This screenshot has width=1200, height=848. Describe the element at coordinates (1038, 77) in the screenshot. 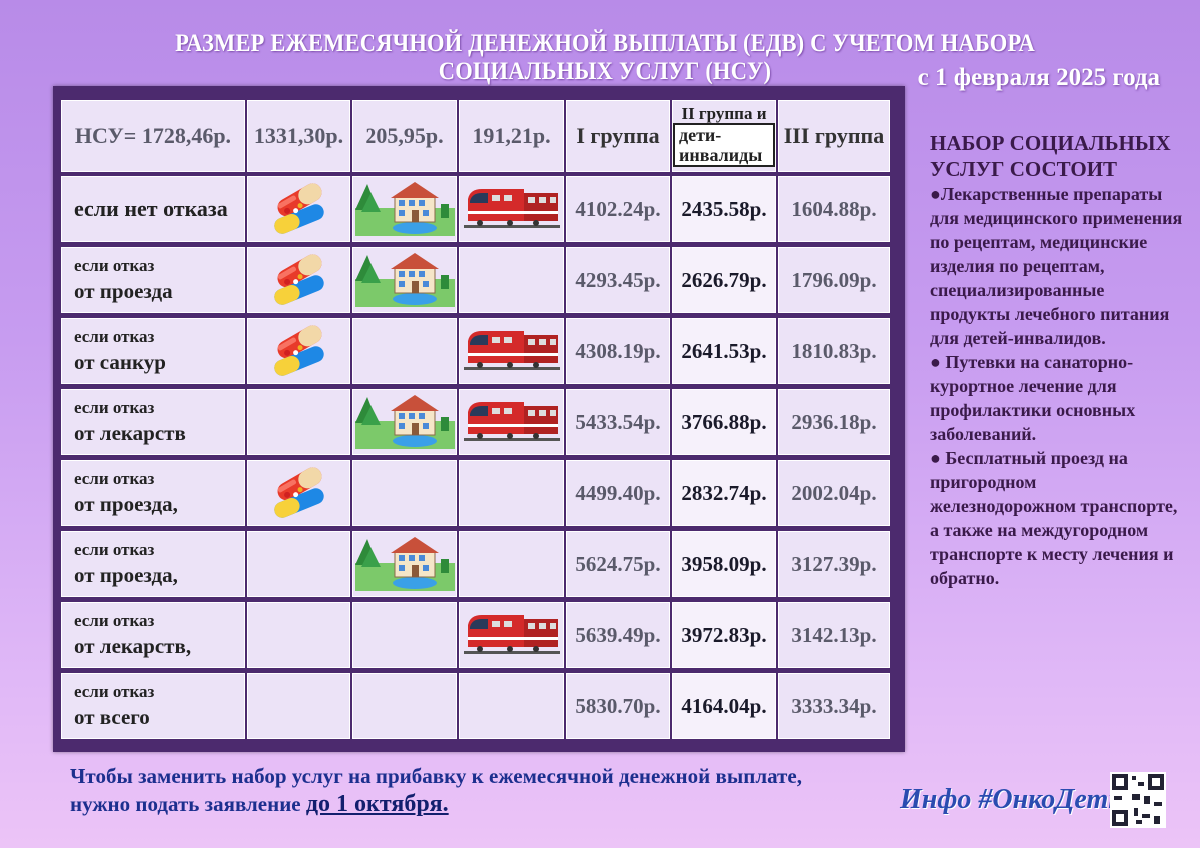

I see `page-subtitle: с 1 февраля 2025 года` at that location.